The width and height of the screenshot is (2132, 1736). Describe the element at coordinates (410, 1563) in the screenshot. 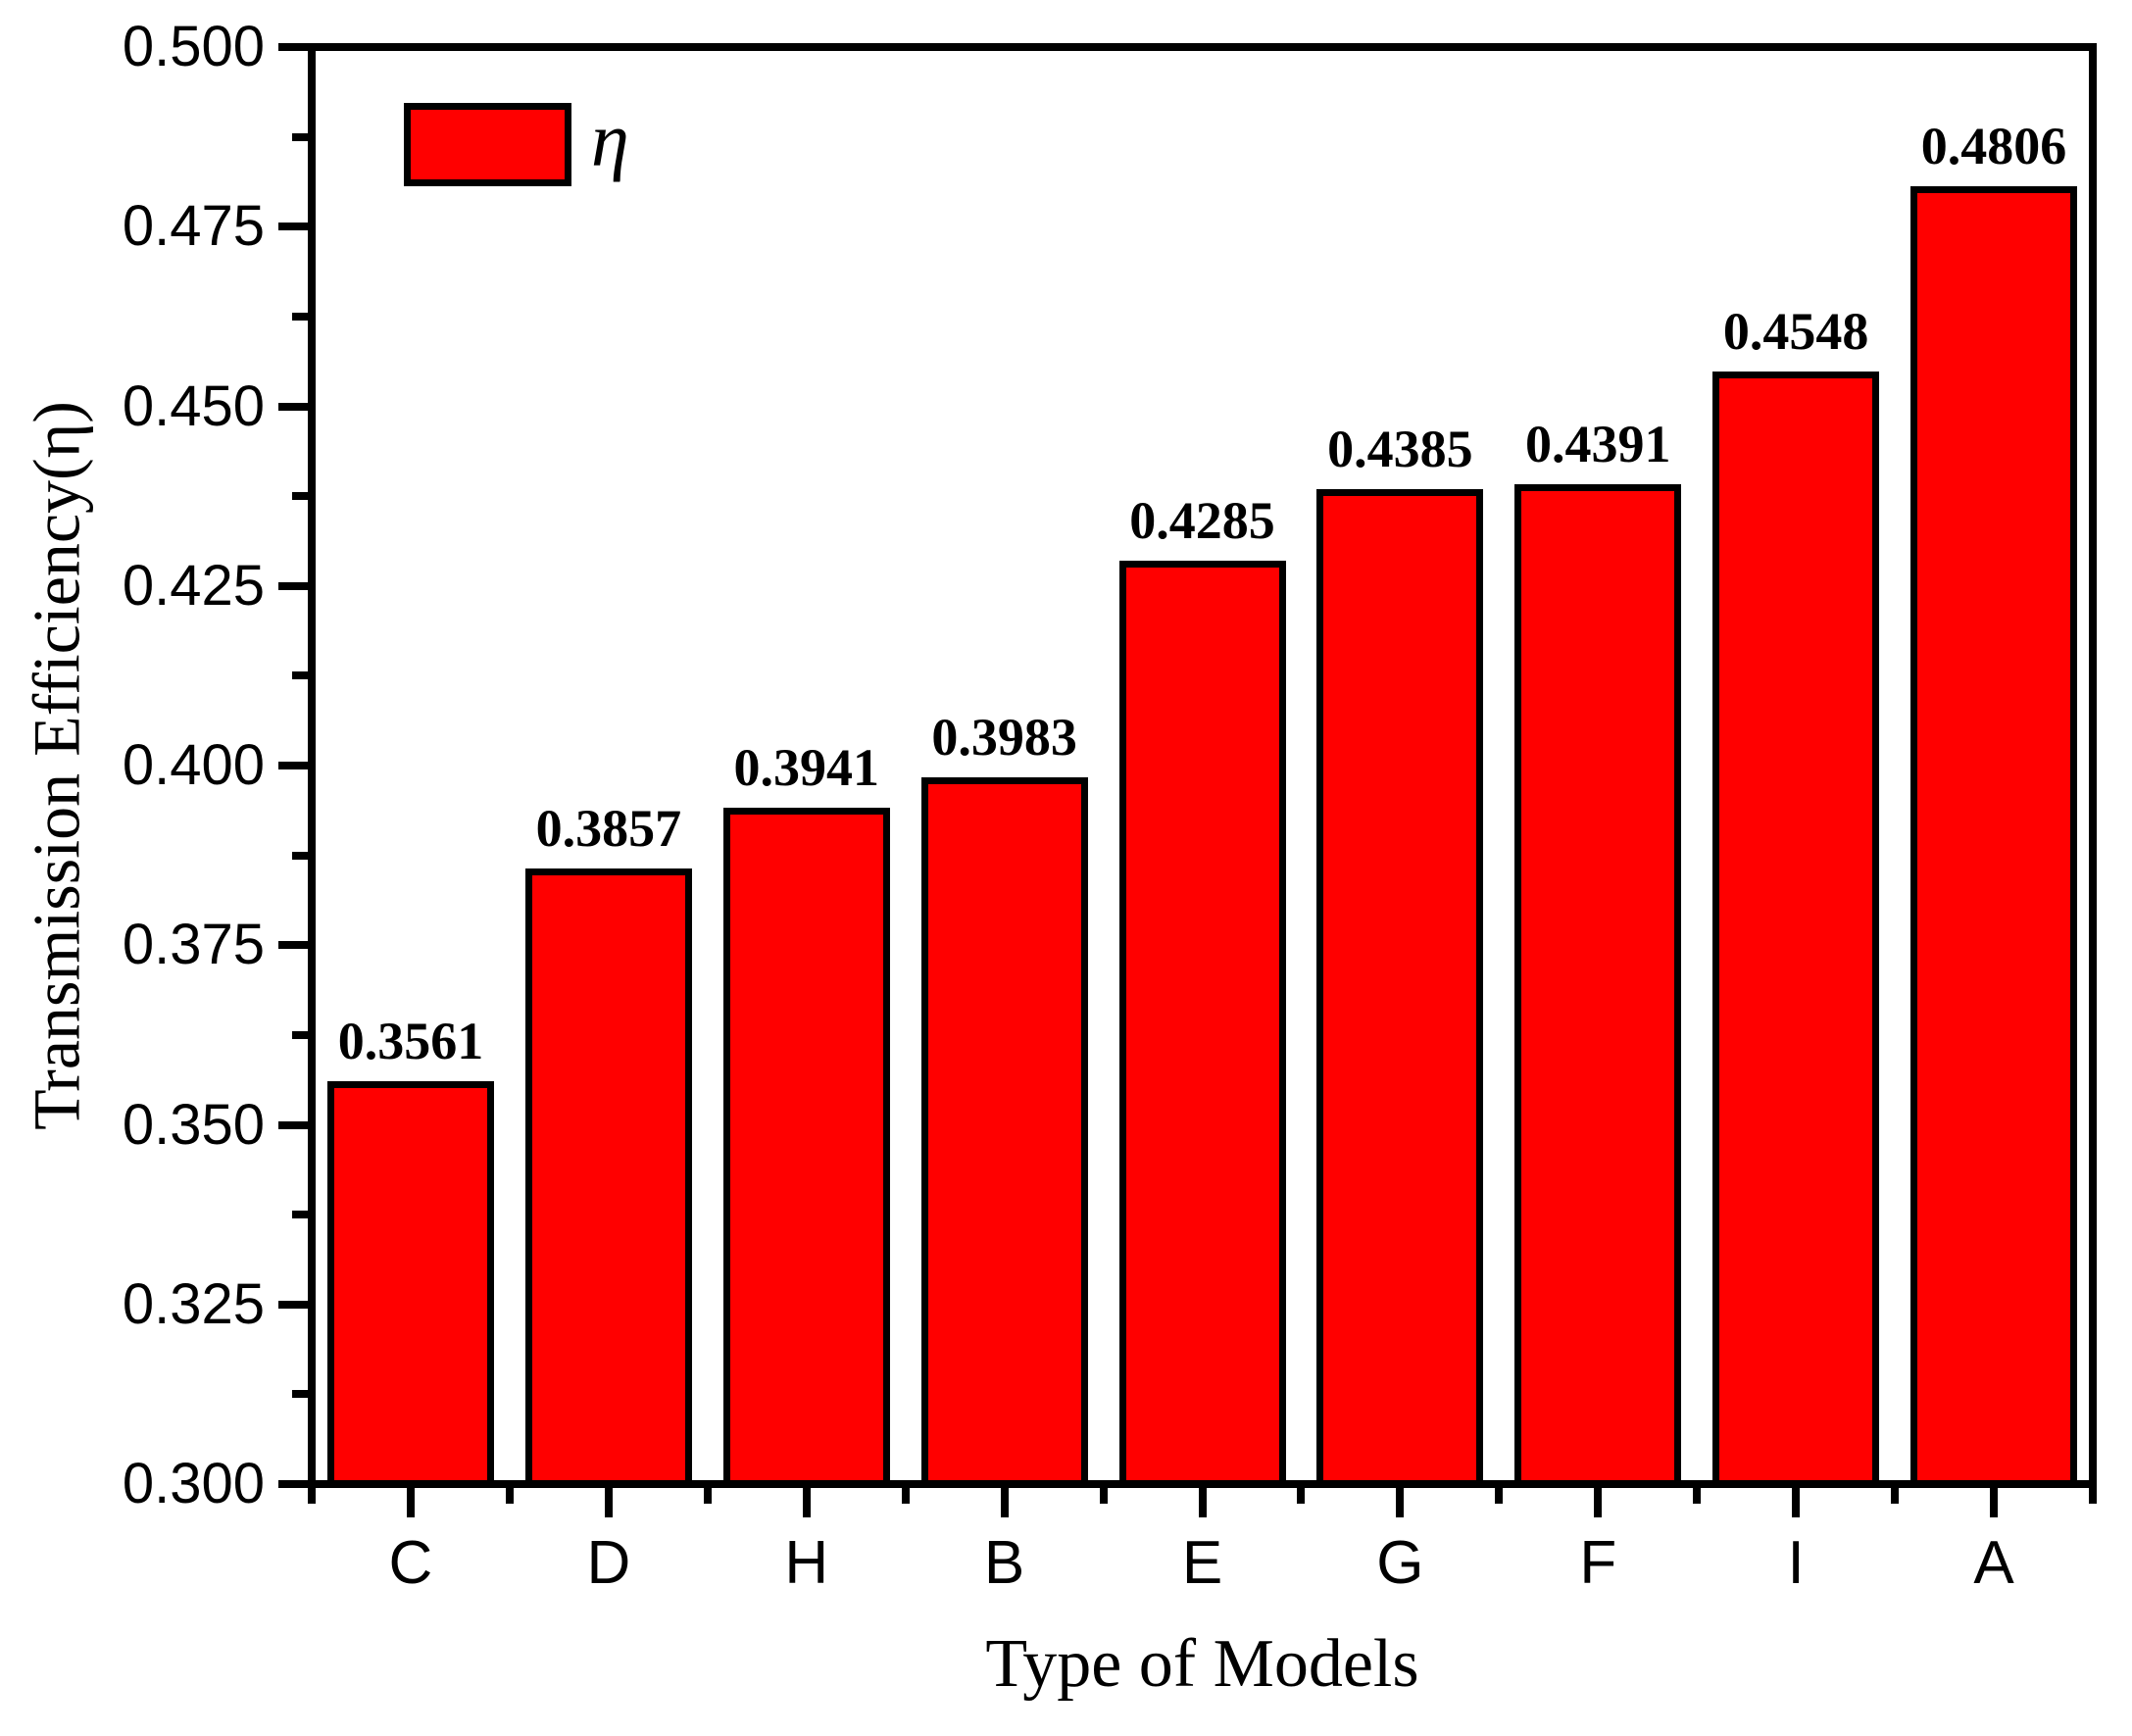

I see `x-category-label: C` at that location.